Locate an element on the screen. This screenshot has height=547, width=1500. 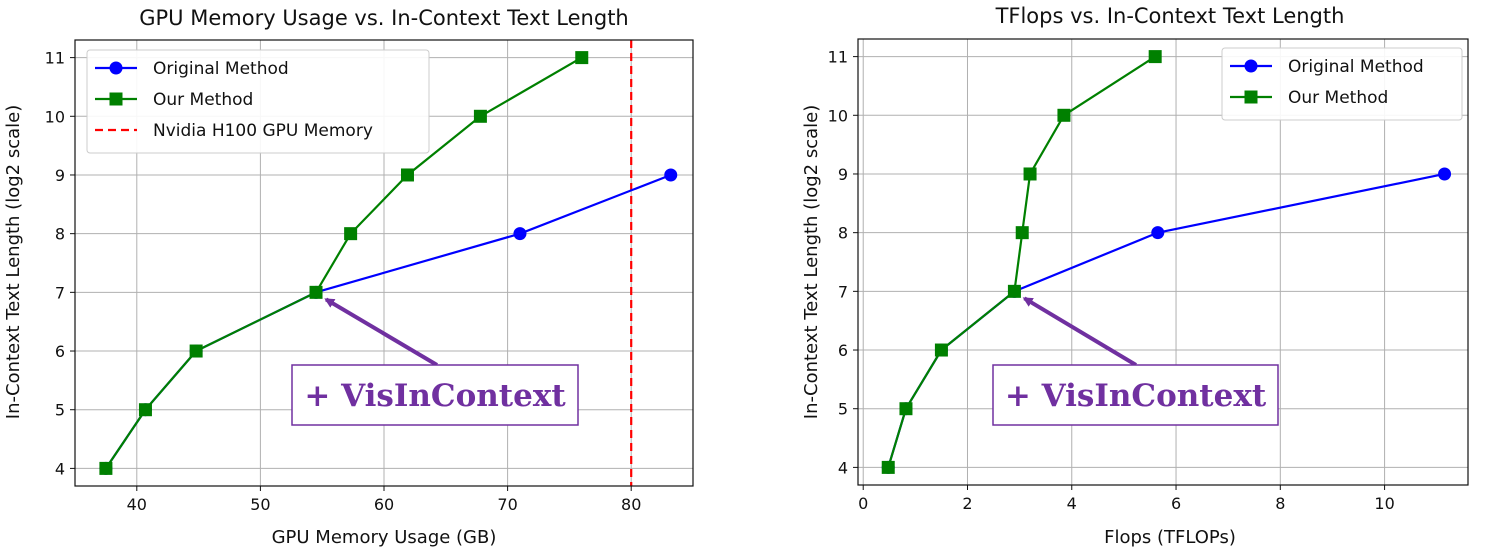
x-axis-label: GPU Memory Usage (GB) is located at coordinates (384, 537).